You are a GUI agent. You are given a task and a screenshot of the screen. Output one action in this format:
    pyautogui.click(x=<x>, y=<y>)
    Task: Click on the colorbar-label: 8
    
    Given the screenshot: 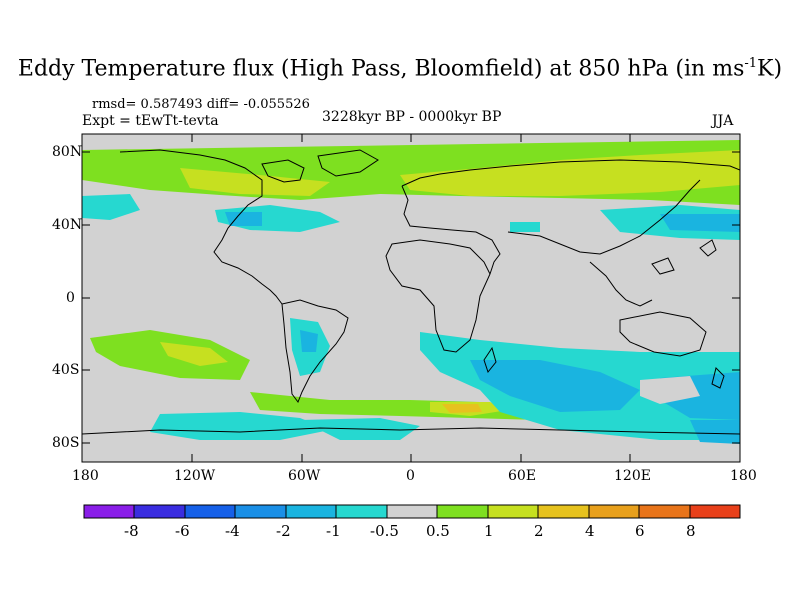 What is the action you would take?
    pyautogui.click(x=691, y=531)
    